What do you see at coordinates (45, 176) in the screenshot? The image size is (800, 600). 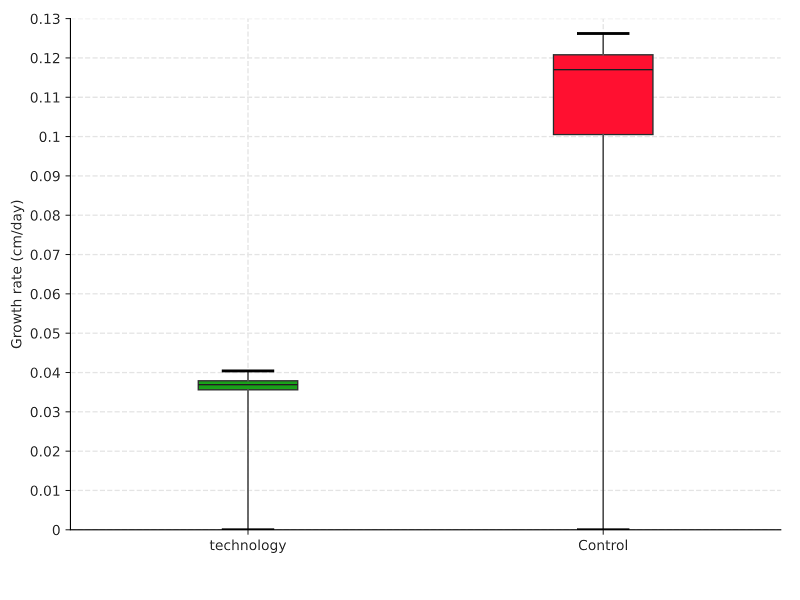 I see `y-tick-label: 0.09` at bounding box center [45, 176].